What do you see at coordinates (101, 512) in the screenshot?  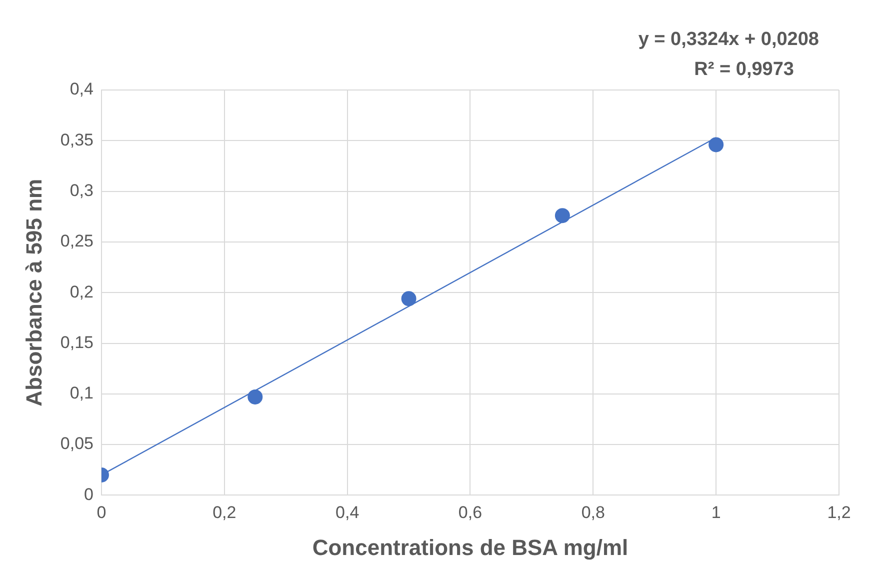 I see `x-tick-label: 0` at bounding box center [101, 512].